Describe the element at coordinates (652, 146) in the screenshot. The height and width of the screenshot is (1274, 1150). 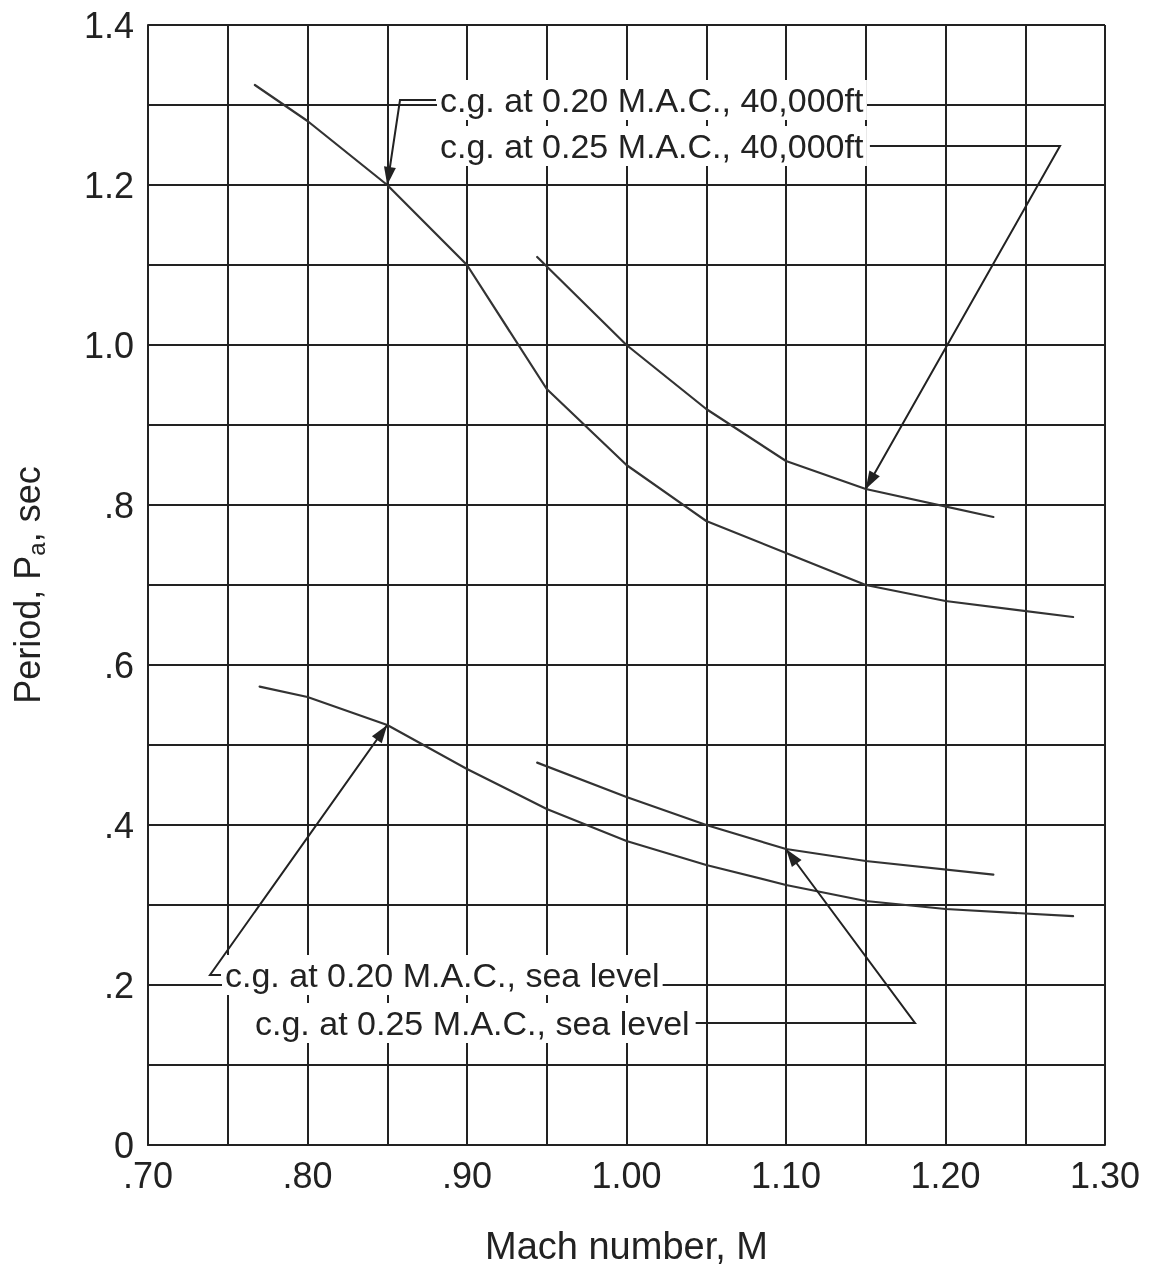
I see `text: c.g. at 0.25 M.A.C., 40,000ft` at that location.